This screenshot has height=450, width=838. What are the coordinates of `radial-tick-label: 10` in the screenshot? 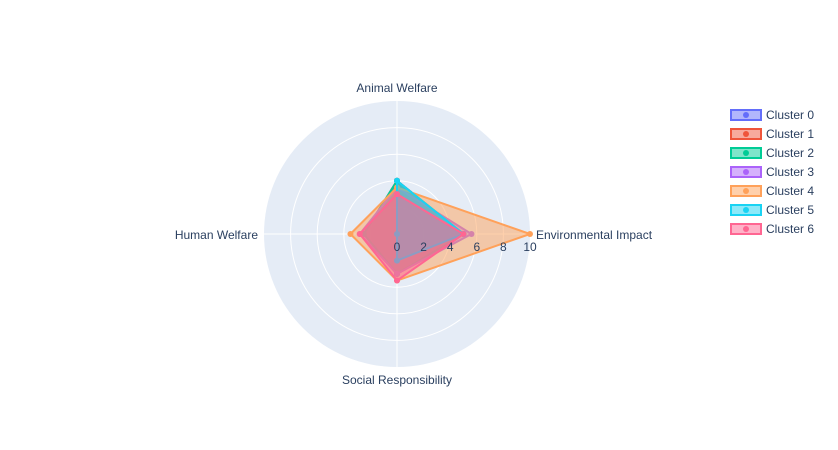 It's located at (530, 247).